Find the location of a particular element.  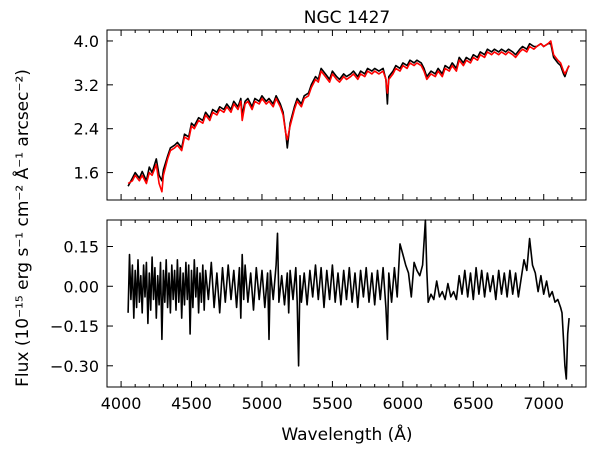

chart-title: NGC 1427 is located at coordinates (347, 18).